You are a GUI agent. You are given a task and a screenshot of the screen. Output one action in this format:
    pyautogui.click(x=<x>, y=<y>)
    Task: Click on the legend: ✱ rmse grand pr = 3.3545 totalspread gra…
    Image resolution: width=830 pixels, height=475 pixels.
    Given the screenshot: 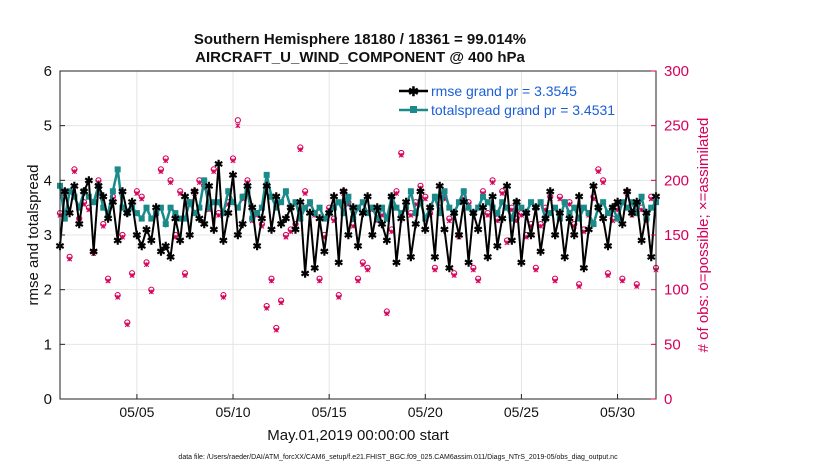 What is the action you would take?
    pyautogui.click(x=507, y=100)
    